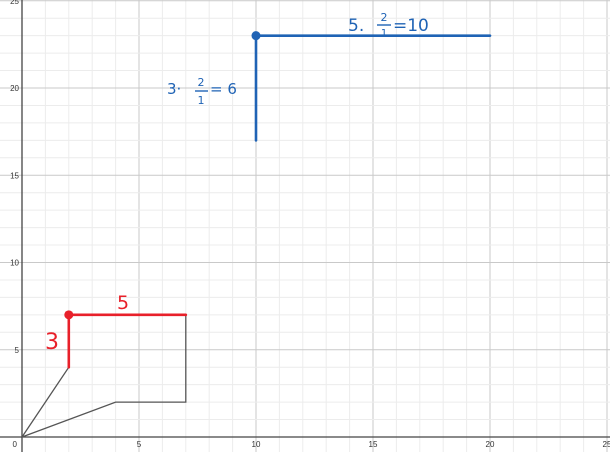 This screenshot has width=610, height=452. I want to click on red-point, so click(69, 315).